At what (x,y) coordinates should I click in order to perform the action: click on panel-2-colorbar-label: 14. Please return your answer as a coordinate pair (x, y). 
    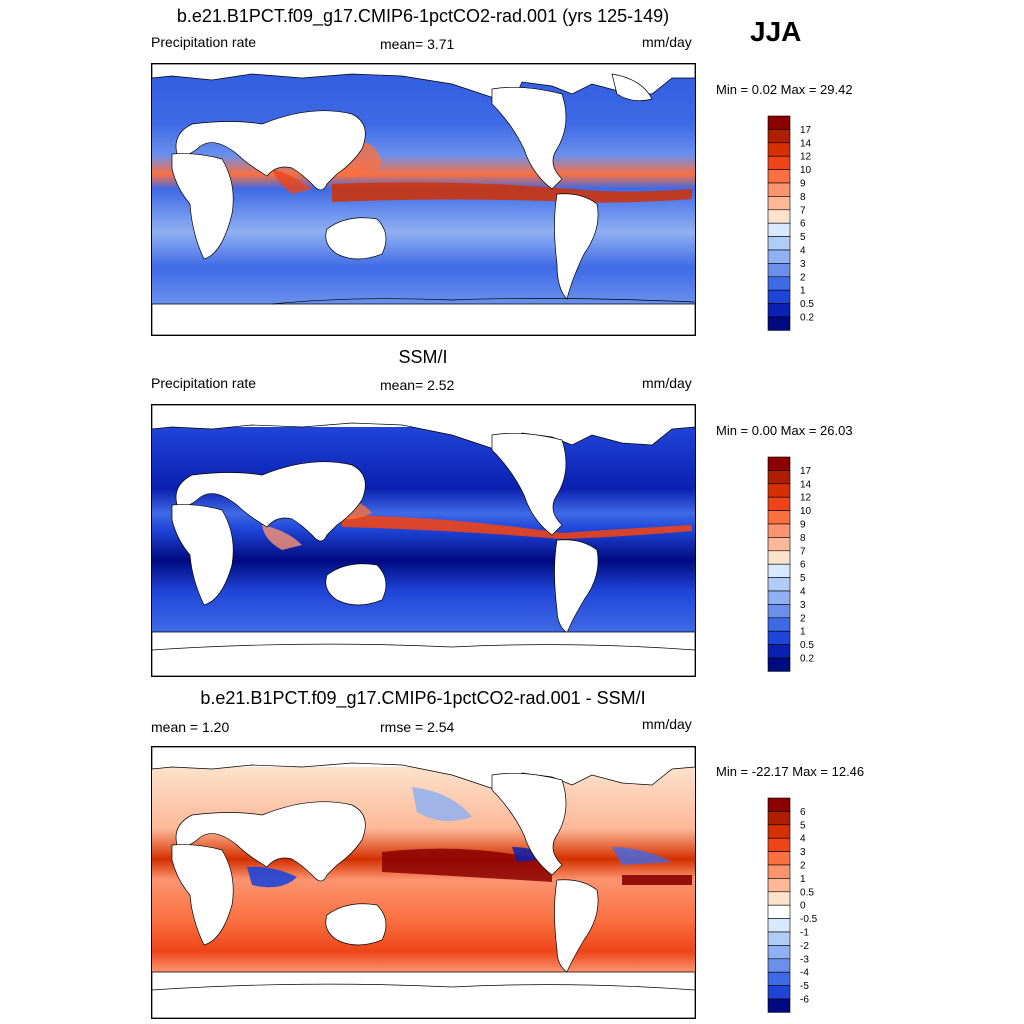
    Looking at the image, I should click on (806, 484).